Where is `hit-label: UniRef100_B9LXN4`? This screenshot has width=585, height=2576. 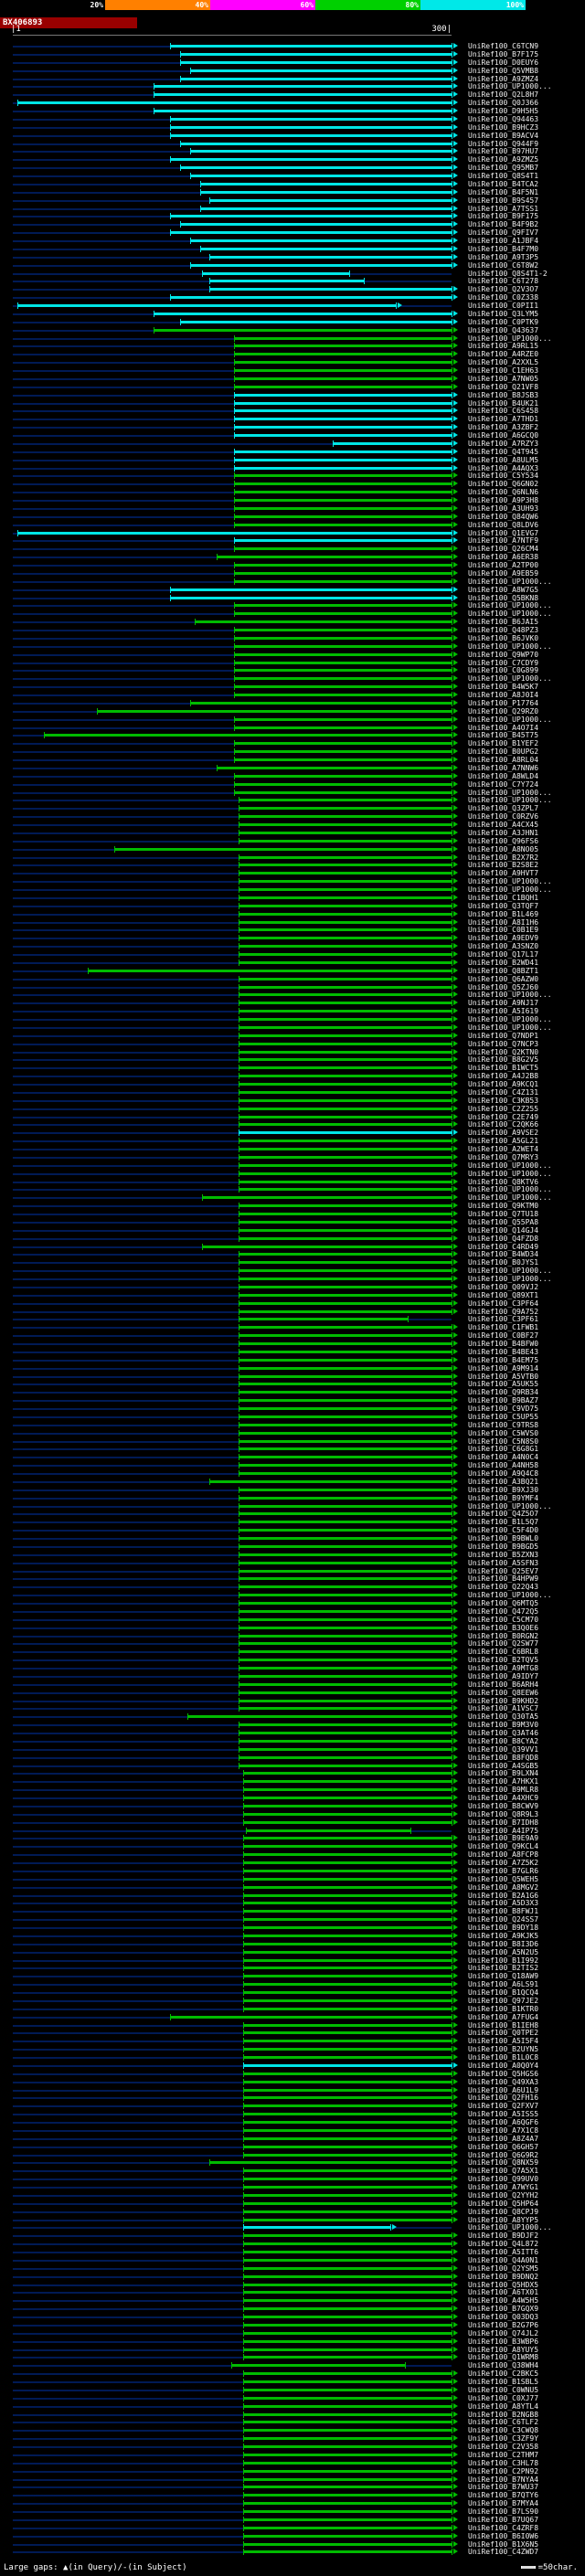
hit-label: UniRef100_B9LXN4 is located at coordinates (504, 1773).